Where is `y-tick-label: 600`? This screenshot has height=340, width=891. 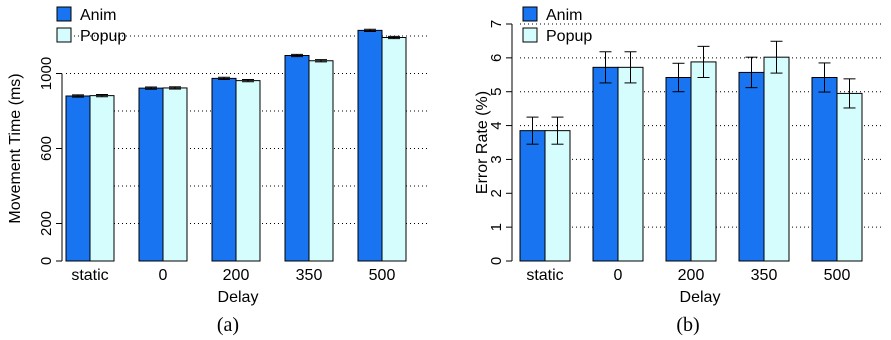
y-tick-label: 600 is located at coordinates (46, 148).